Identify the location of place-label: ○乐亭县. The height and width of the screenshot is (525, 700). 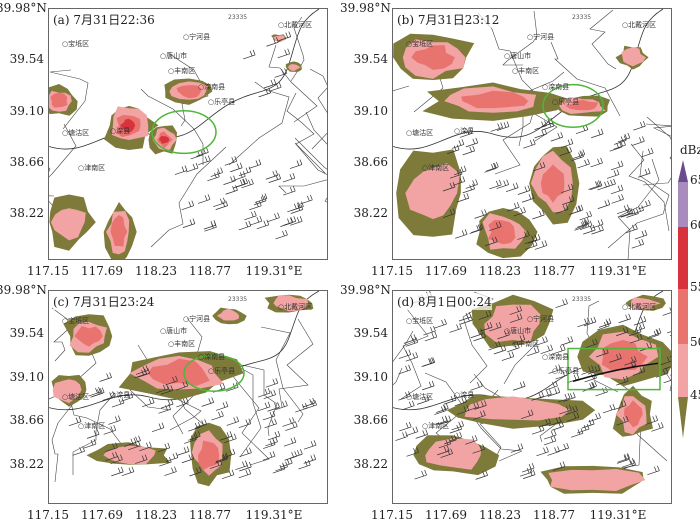
(222, 102).